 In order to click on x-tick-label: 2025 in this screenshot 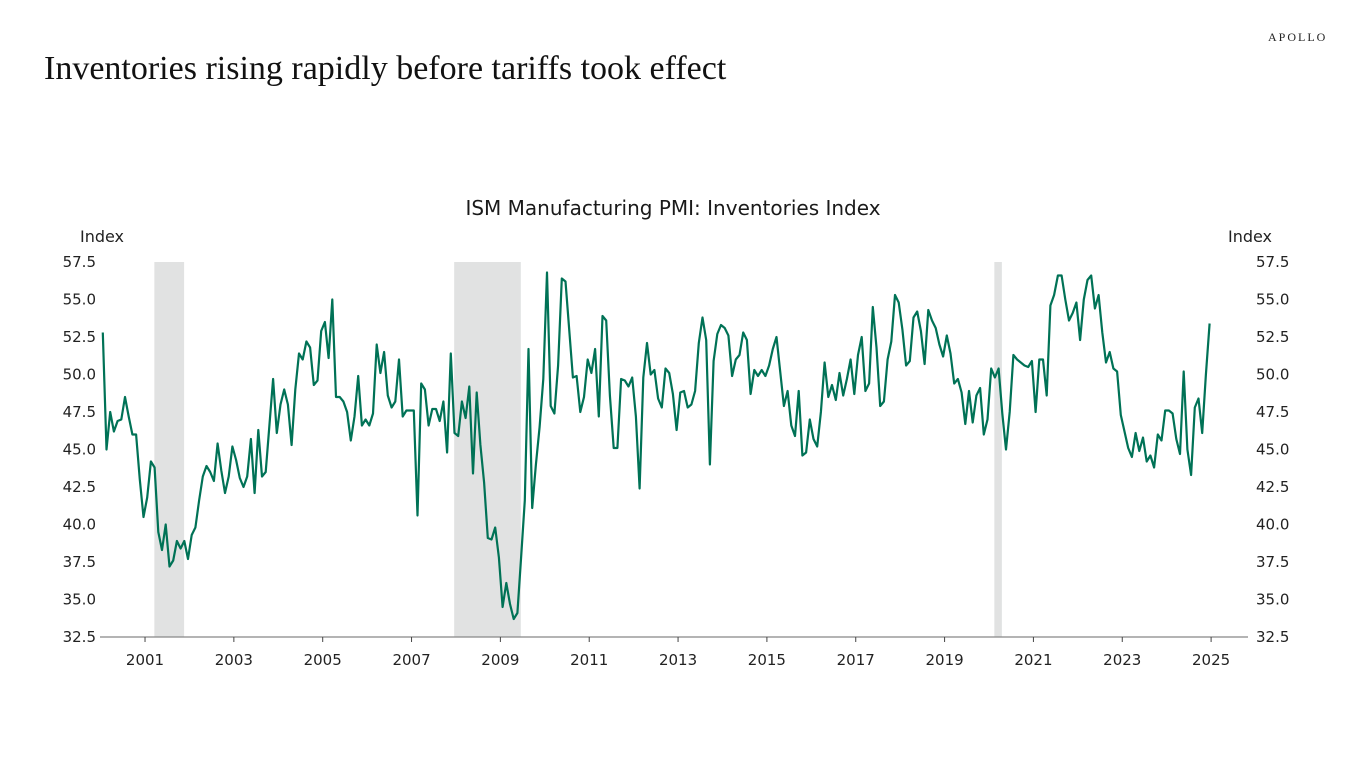, I will do `click(1211, 660)`.